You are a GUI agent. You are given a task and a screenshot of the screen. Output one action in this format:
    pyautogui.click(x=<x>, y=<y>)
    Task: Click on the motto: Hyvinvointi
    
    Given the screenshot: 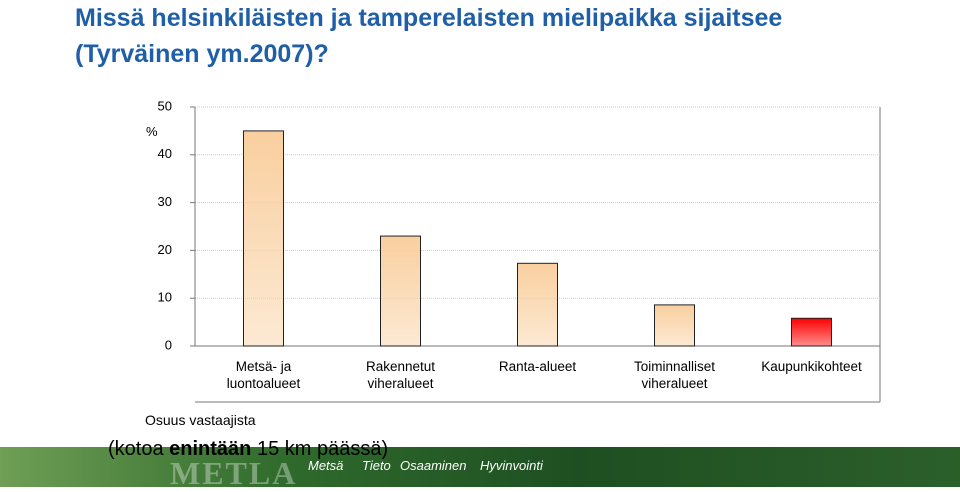 What is the action you would take?
    pyautogui.click(x=511, y=465)
    